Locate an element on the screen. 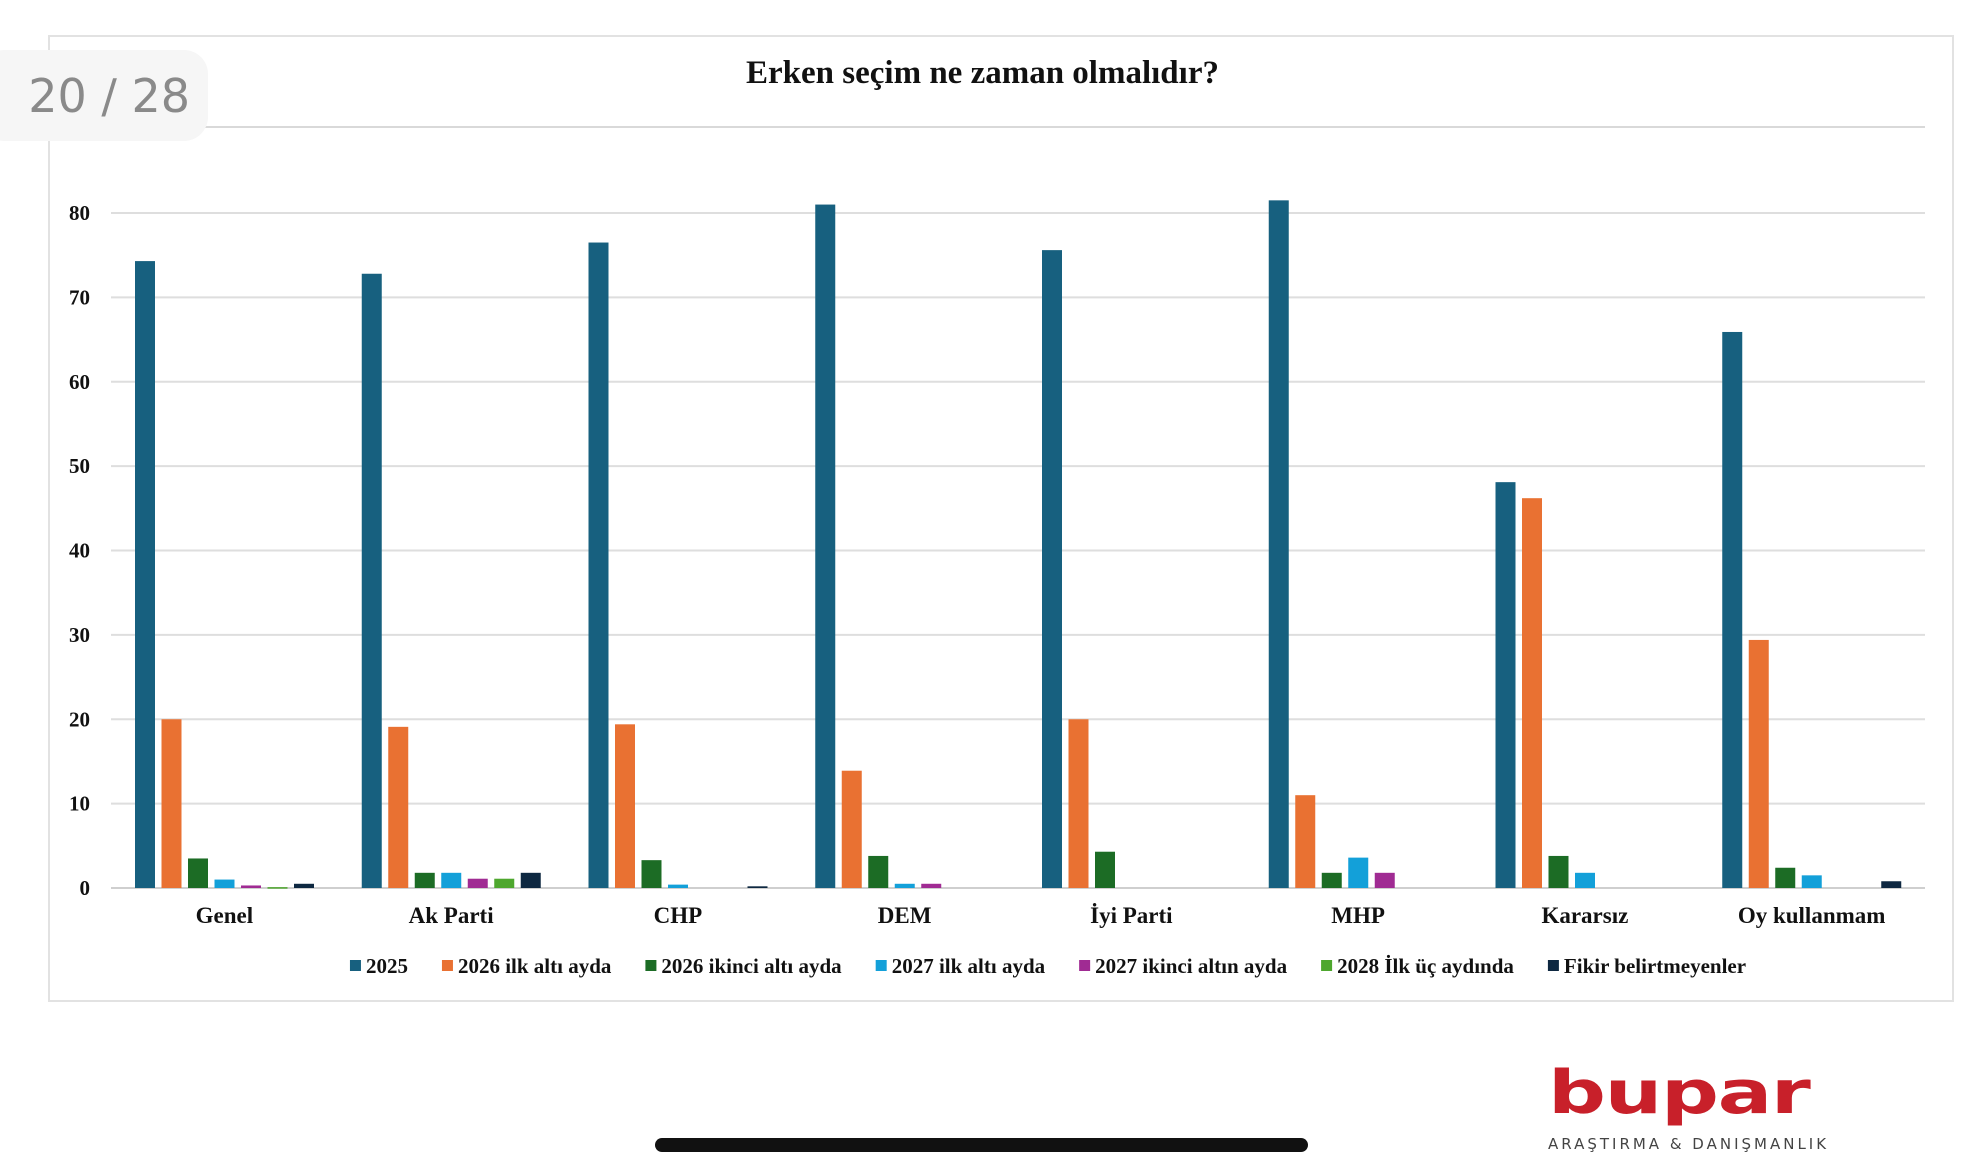 This screenshot has height=1170, width=1965. x-tick-label: Kararsız is located at coordinates (1584, 915).